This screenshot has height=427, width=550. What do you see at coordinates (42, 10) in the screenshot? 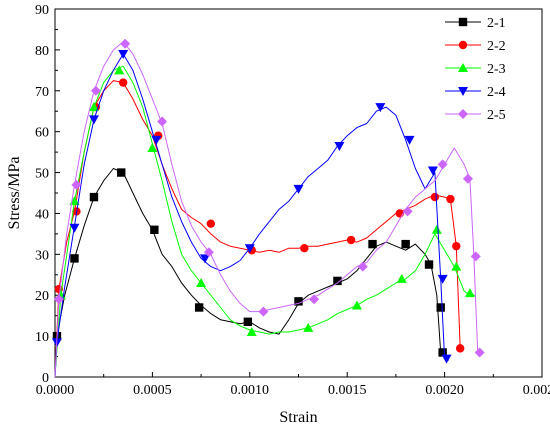
I see `y-tick-label: 90` at bounding box center [42, 10].